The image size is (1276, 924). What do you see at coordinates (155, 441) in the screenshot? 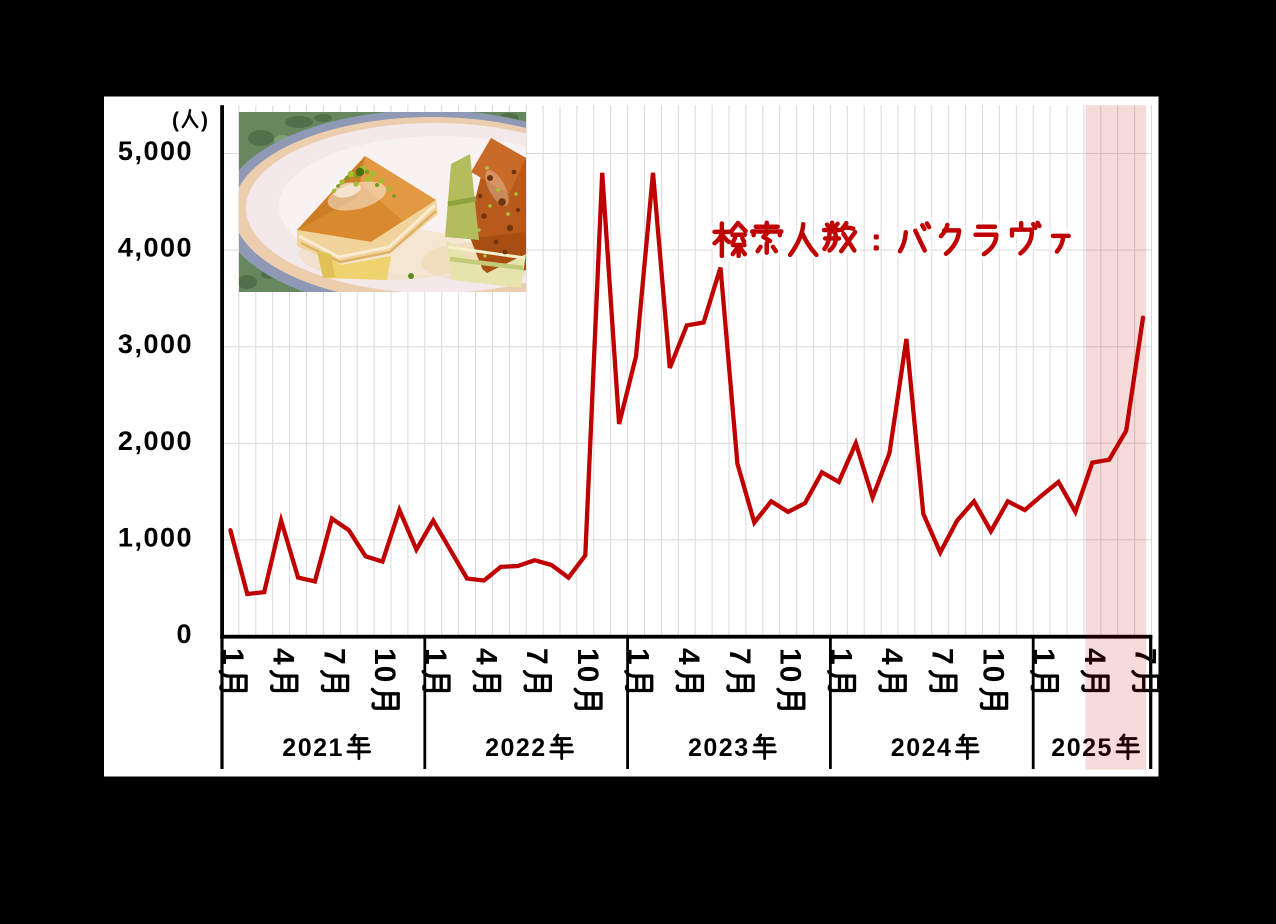
I see `svg-text: 2,000` at bounding box center [155, 441].